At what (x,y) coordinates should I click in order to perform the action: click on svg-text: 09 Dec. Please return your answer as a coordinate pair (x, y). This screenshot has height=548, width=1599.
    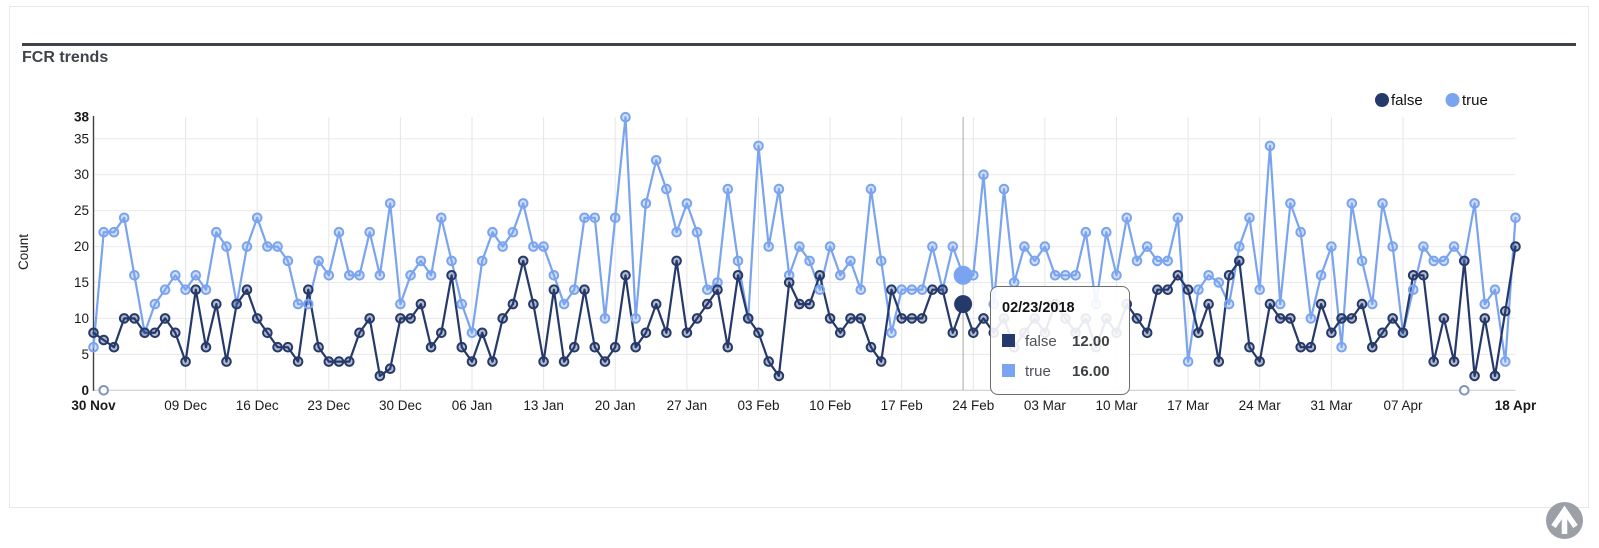
    Looking at the image, I should click on (185, 405).